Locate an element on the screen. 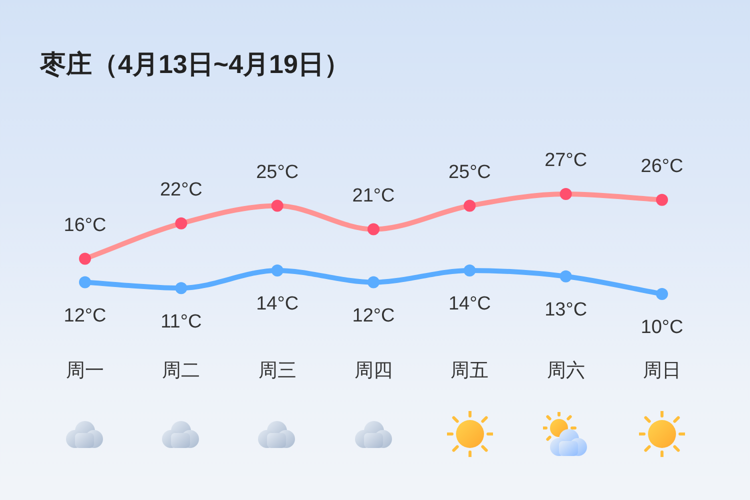  data-label: 21°C is located at coordinates (373, 196).